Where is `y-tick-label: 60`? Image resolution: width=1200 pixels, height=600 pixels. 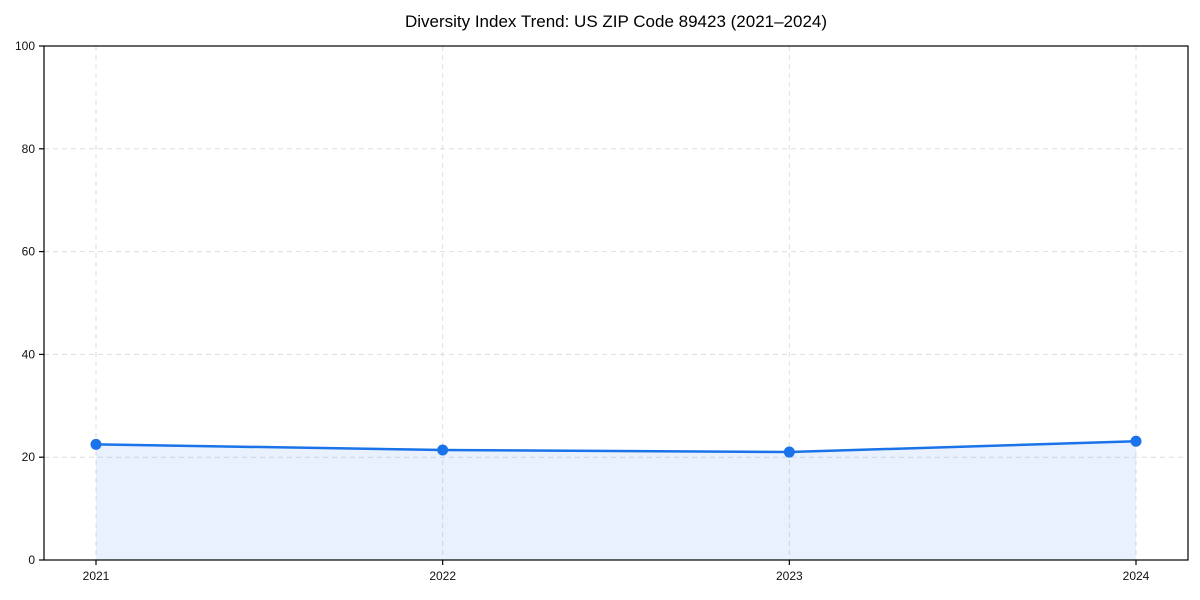
y-tick-label: 60 is located at coordinates (29, 252).